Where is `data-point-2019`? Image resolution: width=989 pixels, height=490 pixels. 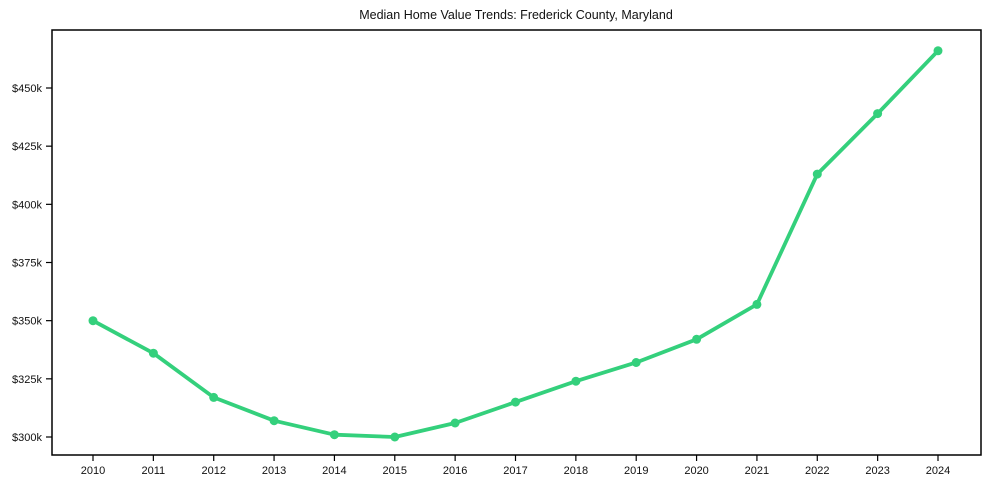
data-point-2019 is located at coordinates (636, 362).